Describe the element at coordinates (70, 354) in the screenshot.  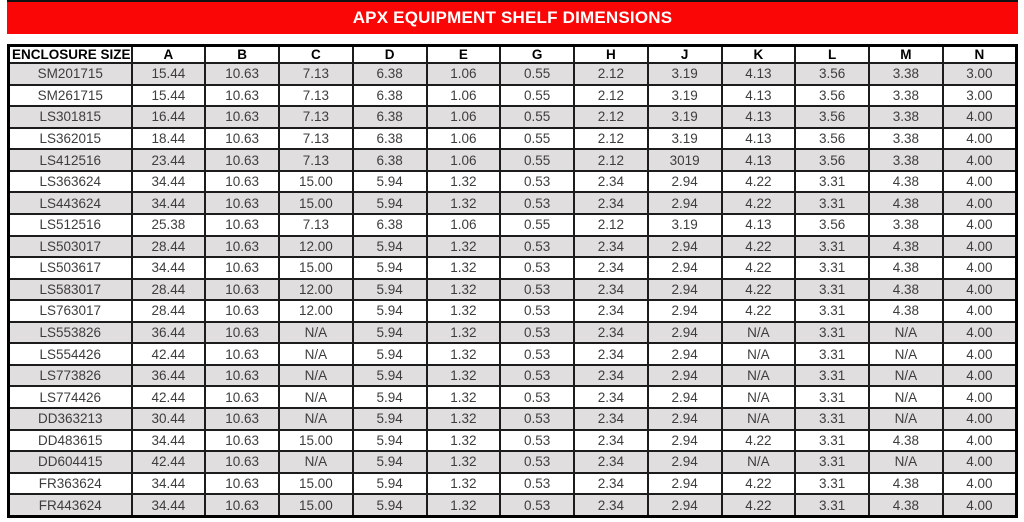
I see `enclosure-size-cell: LS554426` at that location.